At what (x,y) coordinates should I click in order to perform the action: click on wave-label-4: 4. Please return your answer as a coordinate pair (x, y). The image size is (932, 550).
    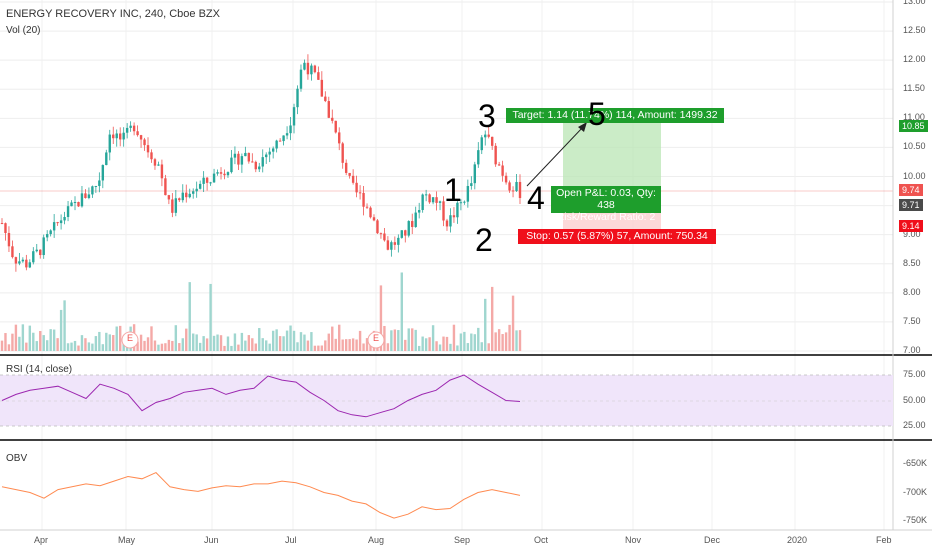
    Looking at the image, I should click on (536, 198).